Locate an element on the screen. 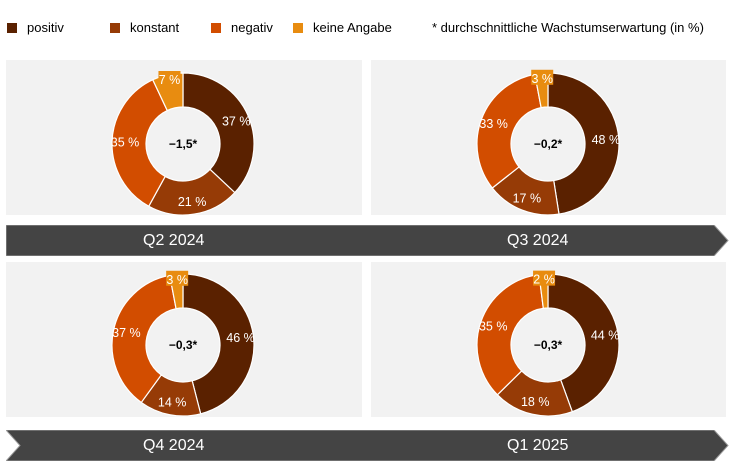 This screenshot has width=737, height=473. timeline-arrow-top: Q2 2024 Q3 2024 is located at coordinates (367, 240).